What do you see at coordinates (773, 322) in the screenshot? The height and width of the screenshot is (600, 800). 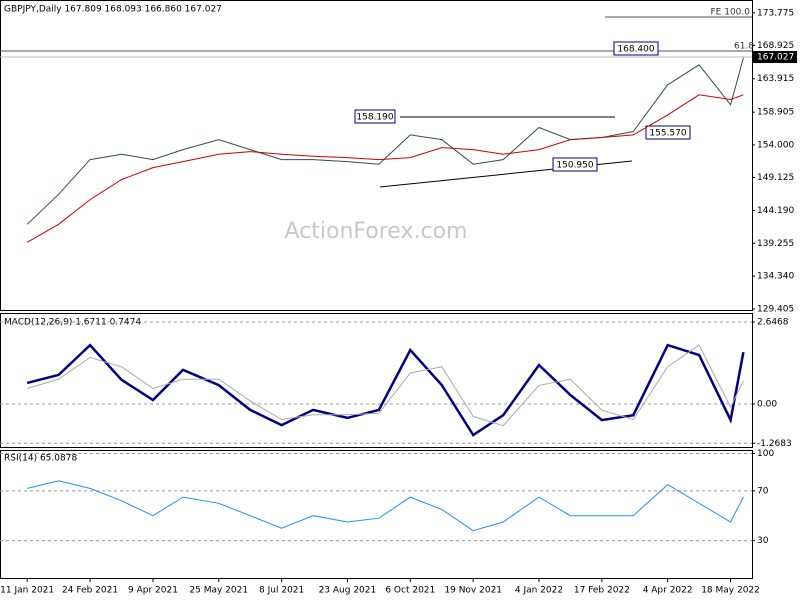 I see `y-tick-label: 2.6468` at bounding box center [773, 322].